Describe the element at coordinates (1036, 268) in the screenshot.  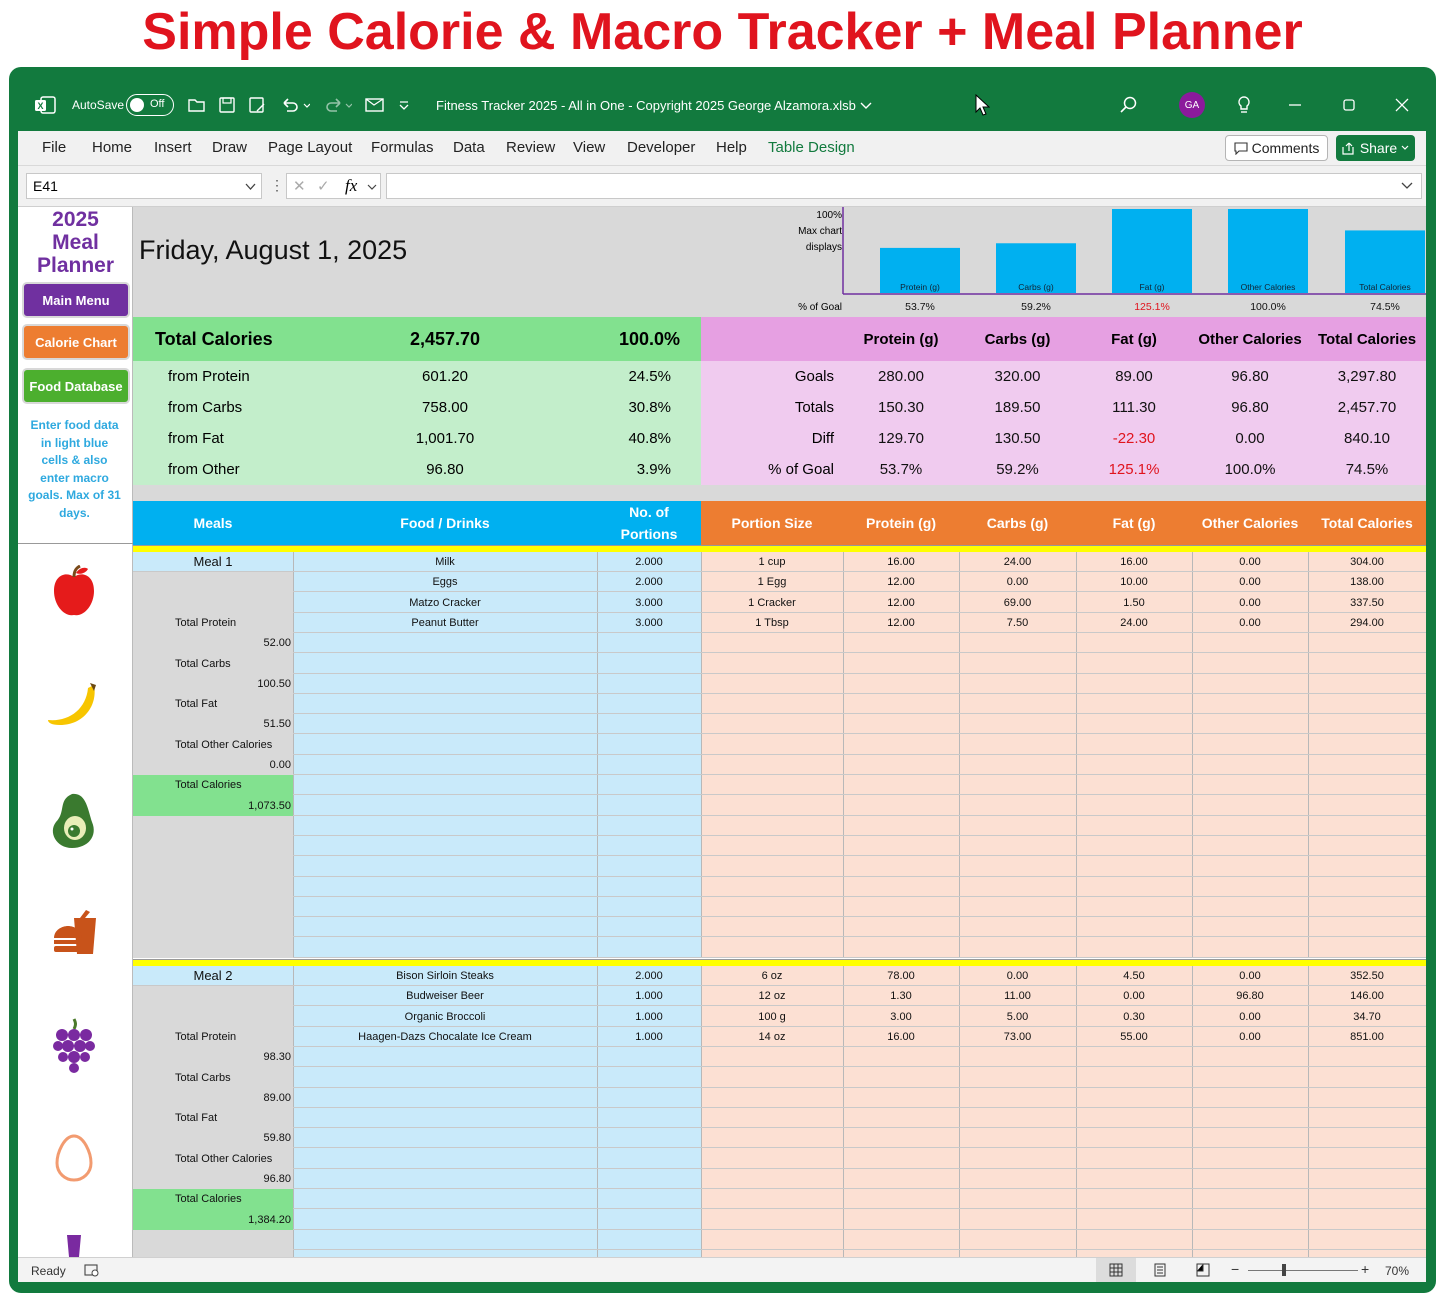
I see `chart-bar` at that location.